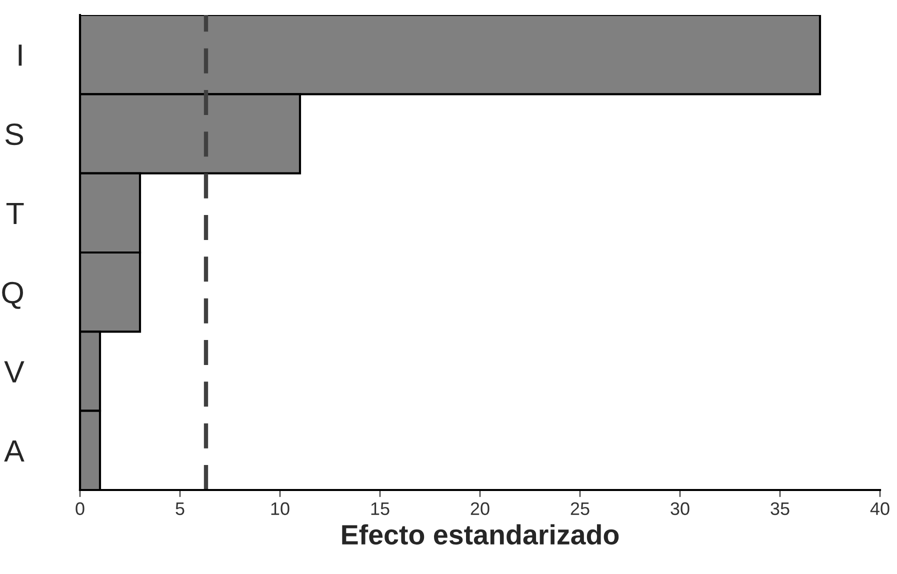 This screenshot has width=897, height=574. I want to click on y-tick-label: V, so click(14, 371).